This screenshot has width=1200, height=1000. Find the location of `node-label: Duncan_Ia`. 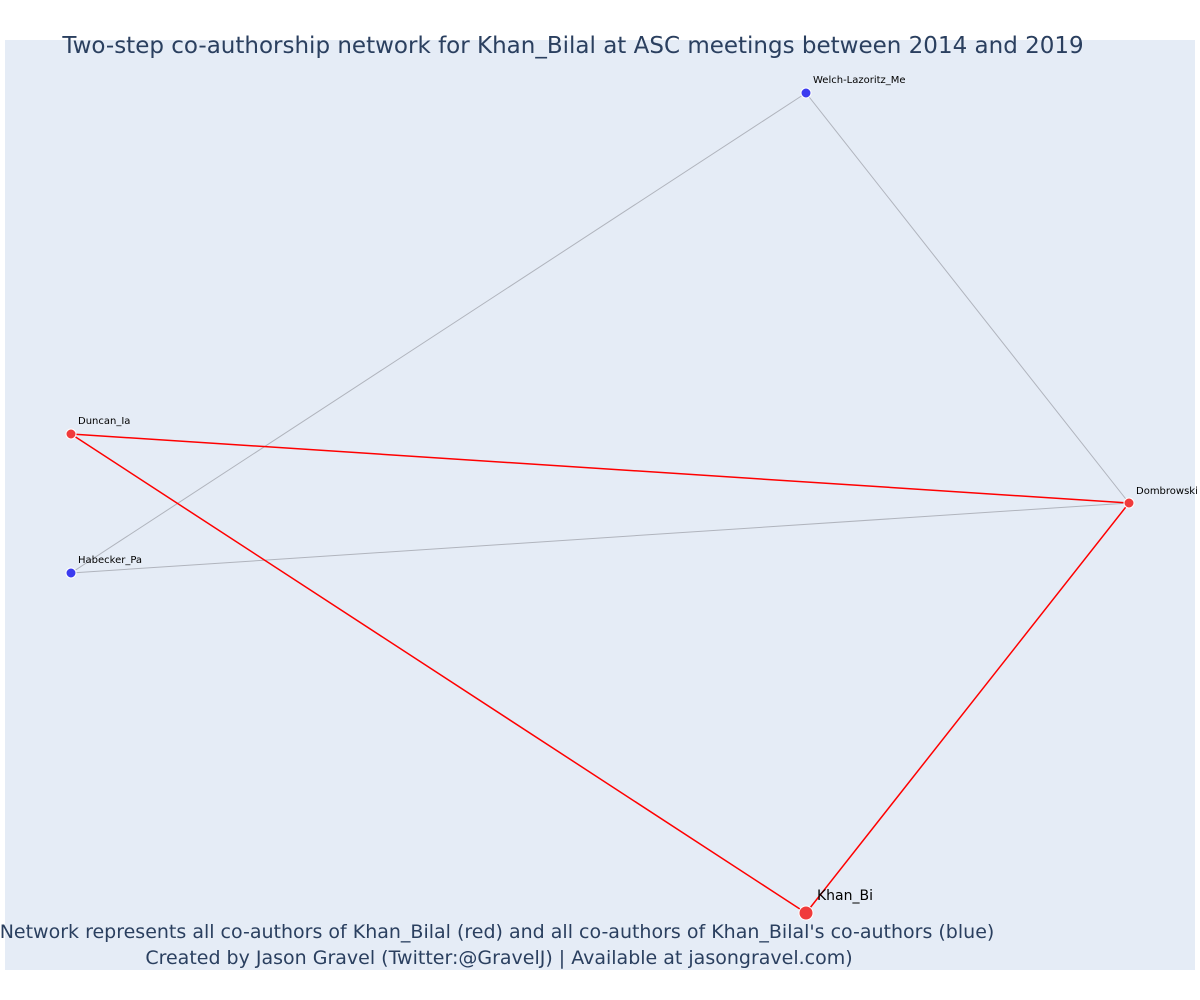

node-label: Duncan_Ia is located at coordinates (104, 421).